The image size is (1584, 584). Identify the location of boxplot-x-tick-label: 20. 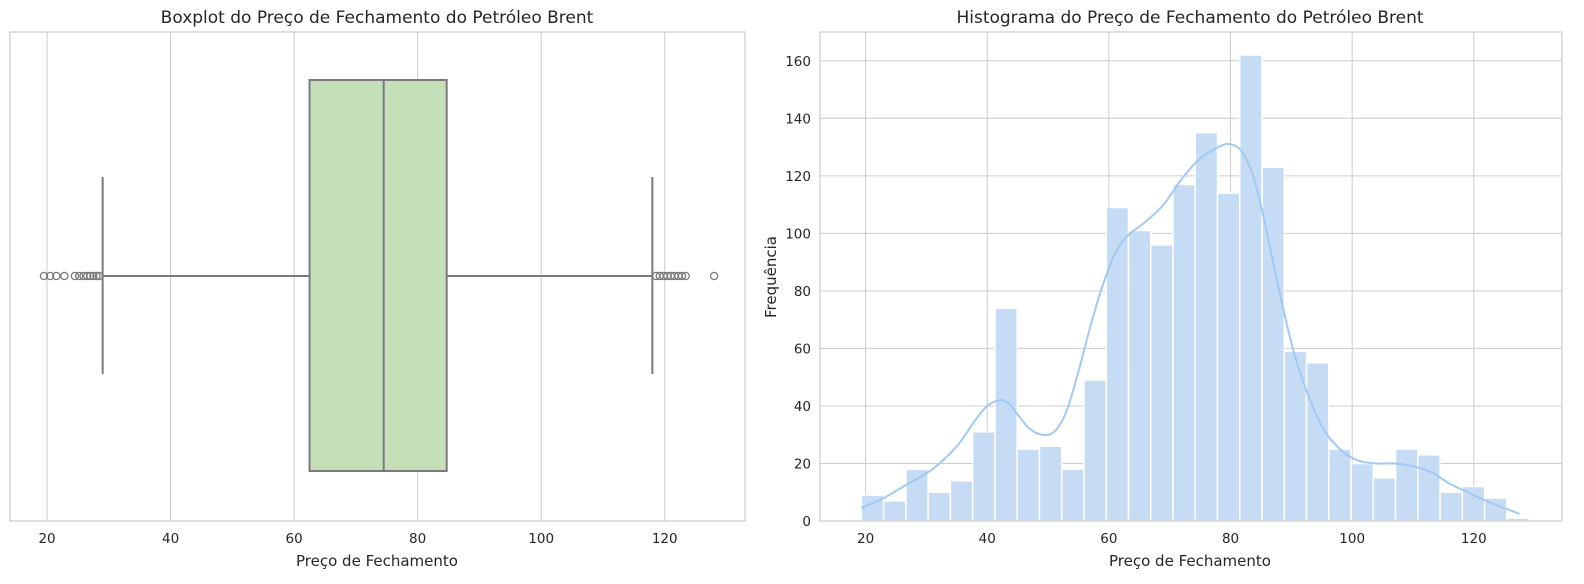
(46, 539).